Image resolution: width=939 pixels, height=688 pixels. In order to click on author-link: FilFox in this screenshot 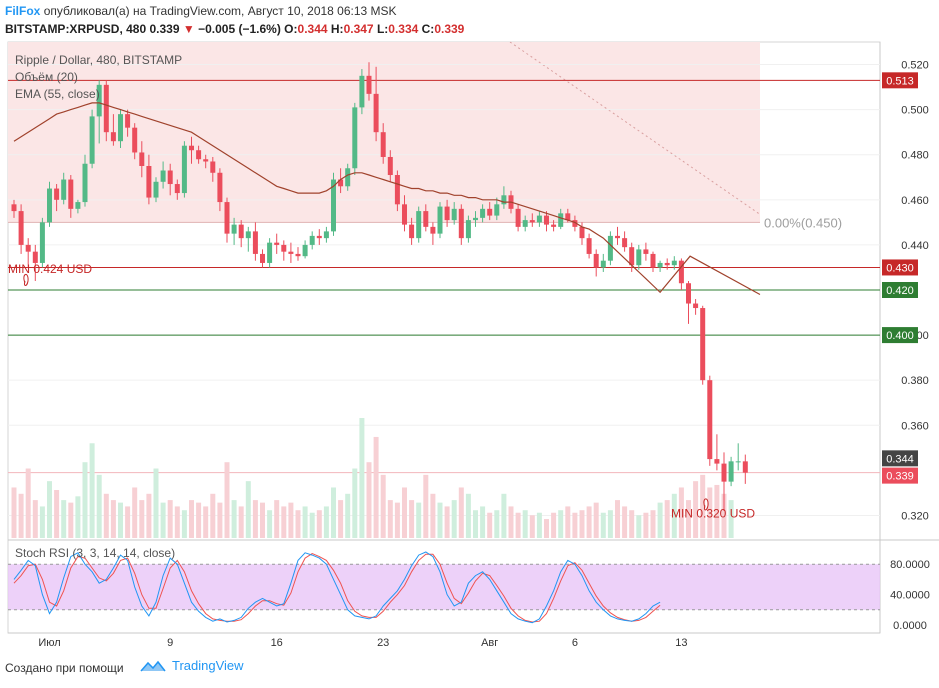, I will do `click(23, 11)`.